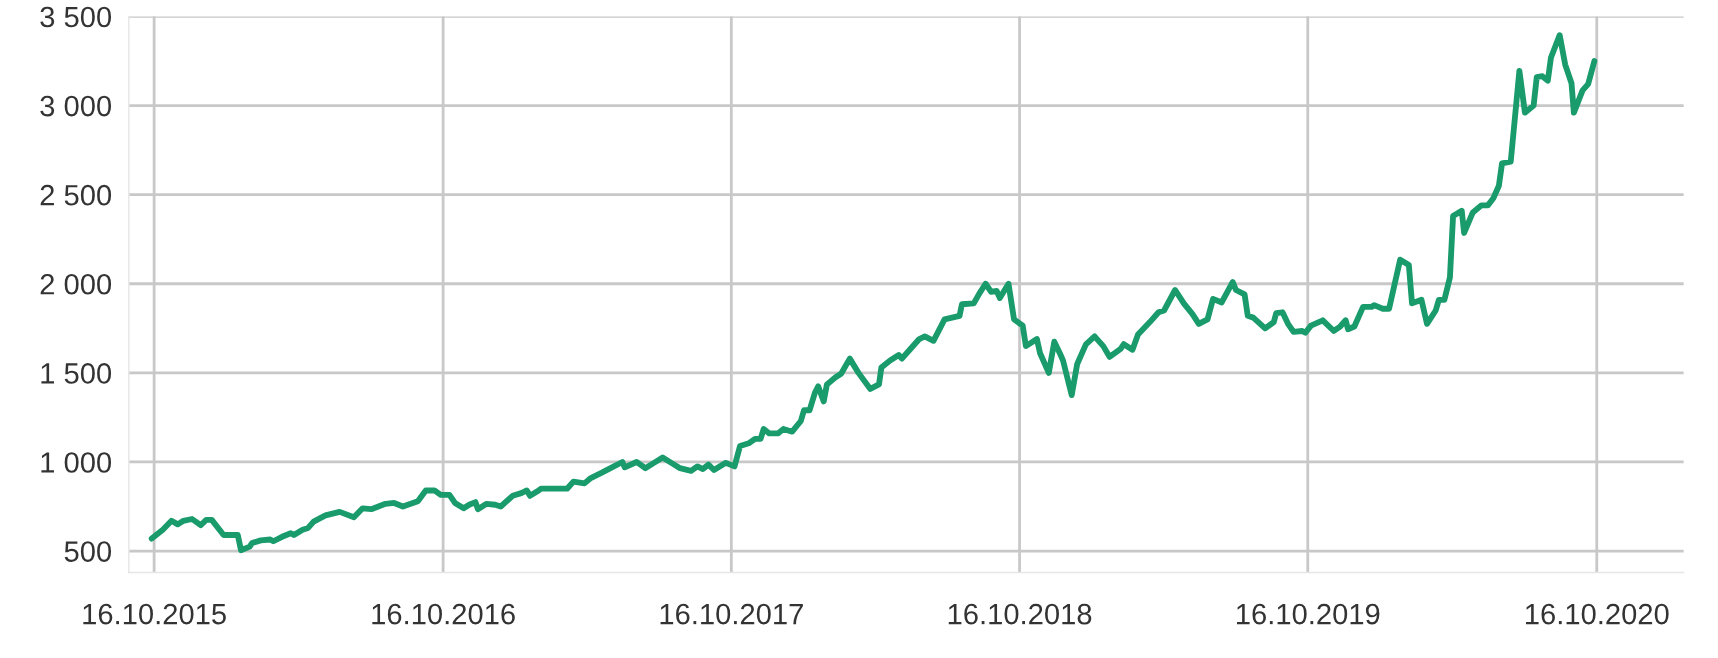 The height and width of the screenshot is (658, 1718). I want to click on y-tick-label: 500, so click(88, 551).